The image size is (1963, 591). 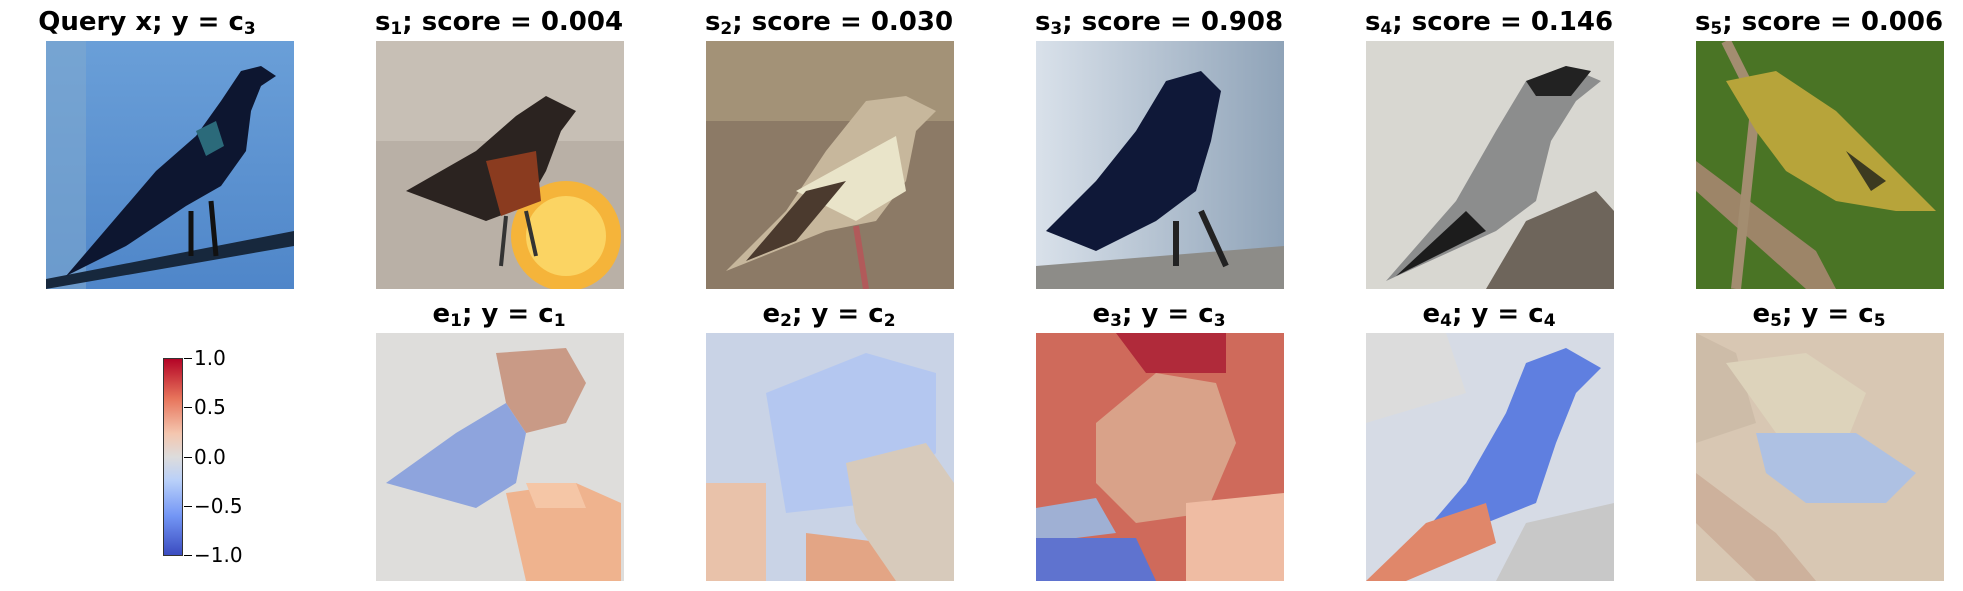 I want to click on source-title-4: s4; score = 0.146, so click(x=1489, y=22).